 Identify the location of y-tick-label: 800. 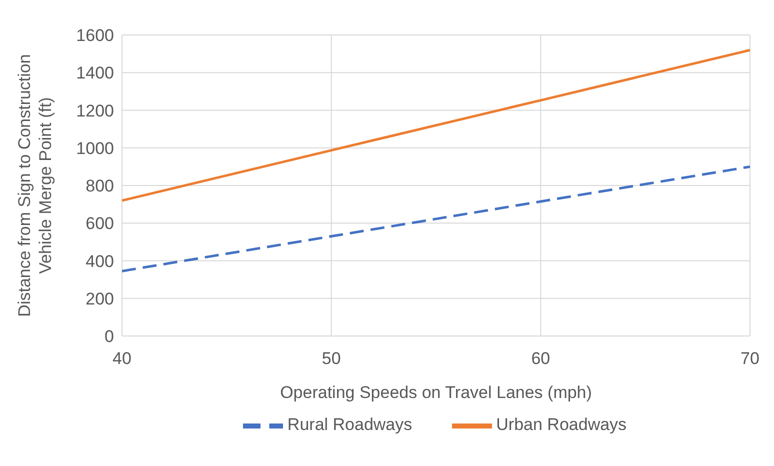
(100, 186).